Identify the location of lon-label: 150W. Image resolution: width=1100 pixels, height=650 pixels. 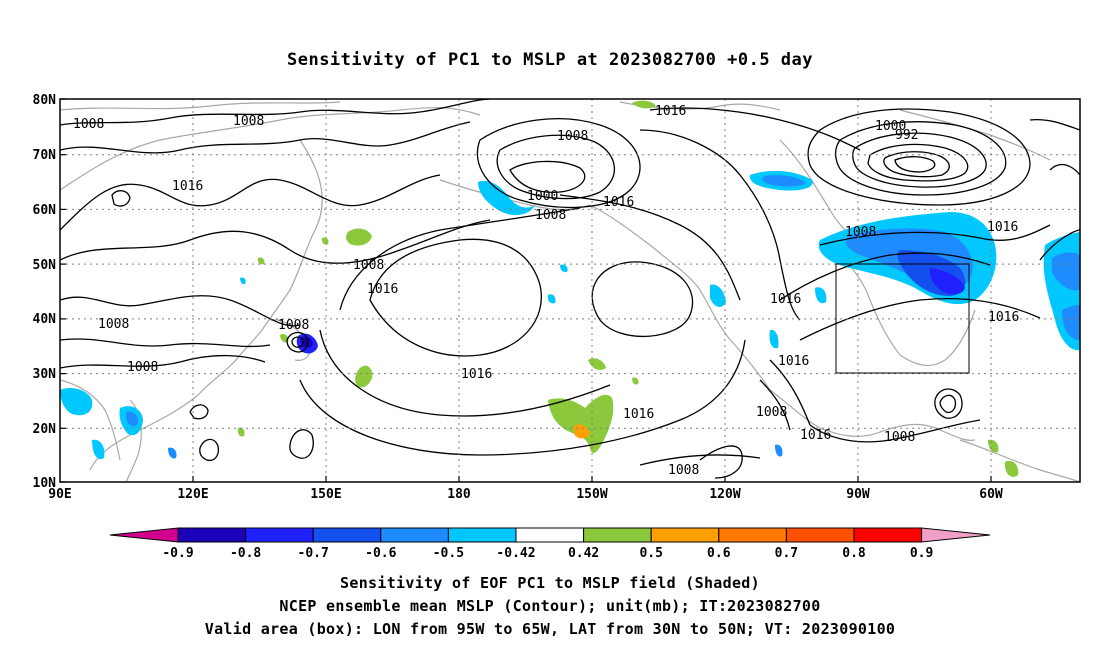
(591, 494).